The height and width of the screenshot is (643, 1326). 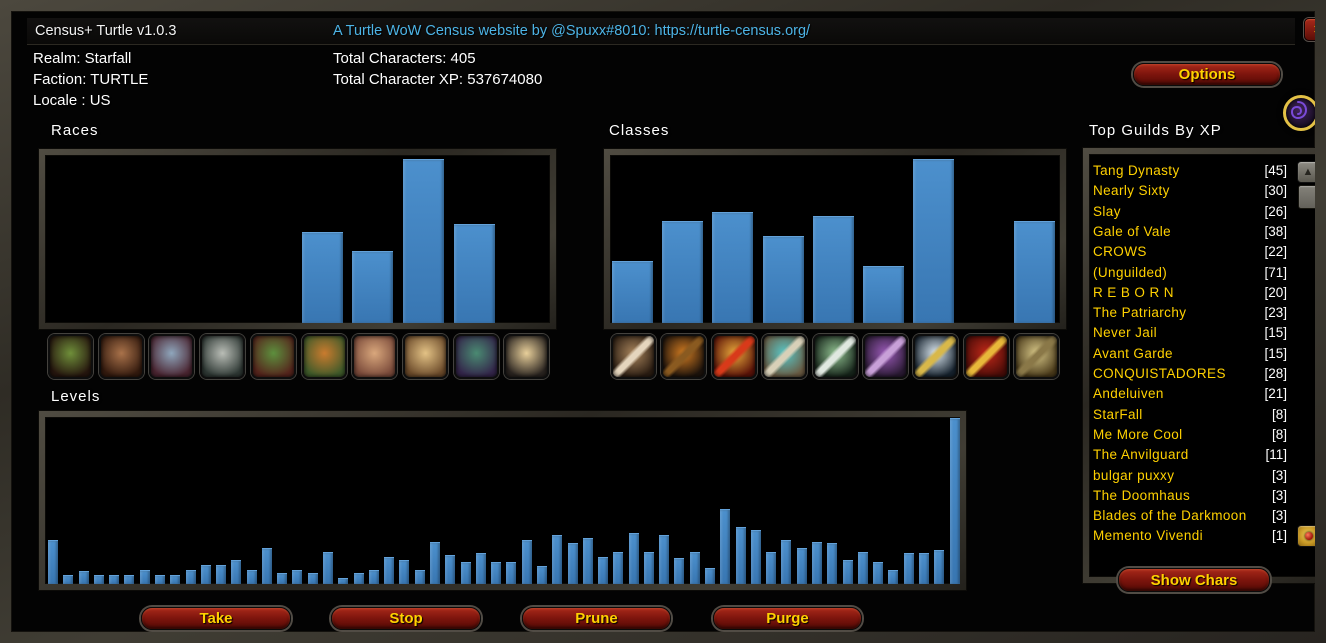 What do you see at coordinates (684, 356) in the screenshot?
I see `hunter-bow-class-icon` at bounding box center [684, 356].